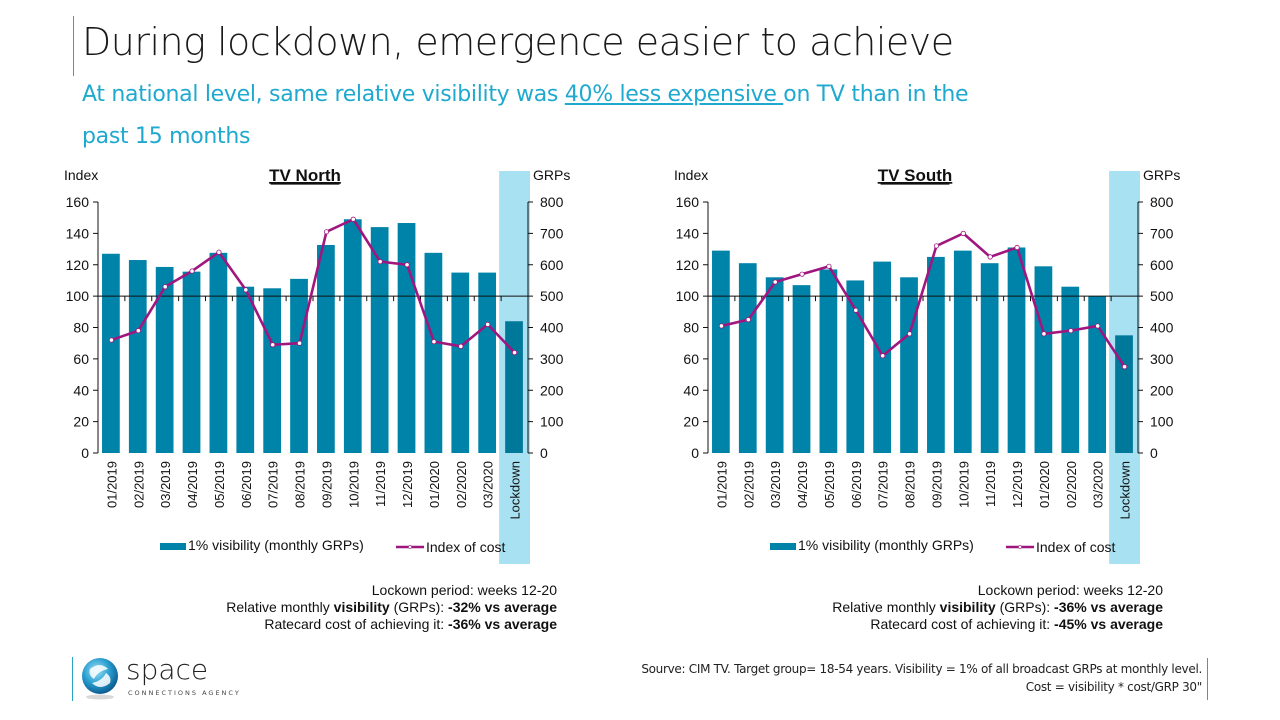 The height and width of the screenshot is (720, 1280). Describe the element at coordinates (81, 328) in the screenshot. I see `y-tick-label: 80` at that location.